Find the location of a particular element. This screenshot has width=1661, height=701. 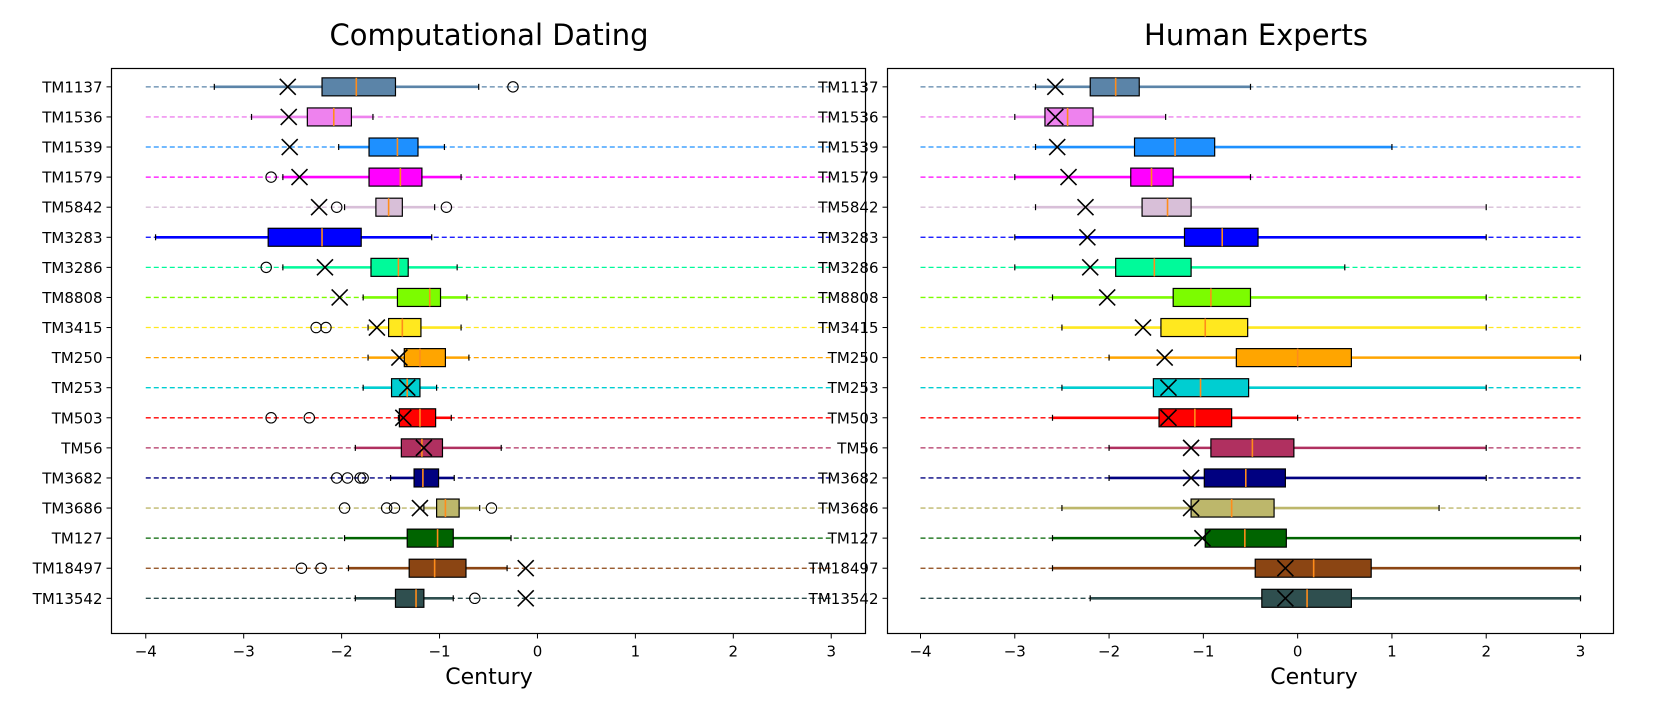

cross-marker-tm56 is located at coordinates (424, 448).